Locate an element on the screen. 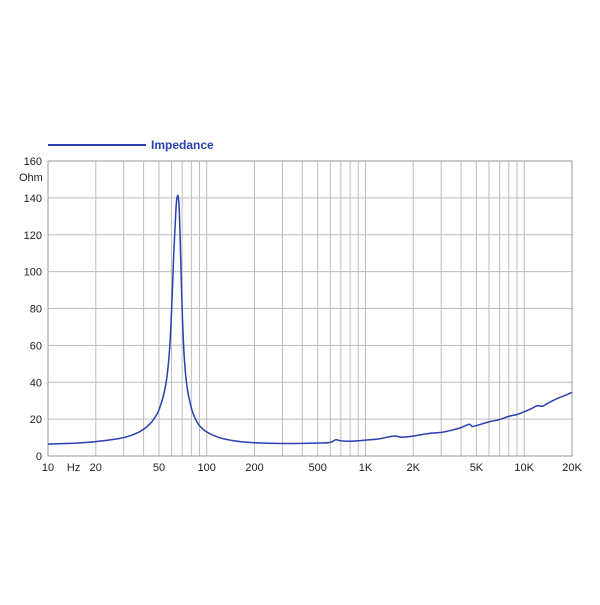  x-tick-label: 500 is located at coordinates (318, 468).